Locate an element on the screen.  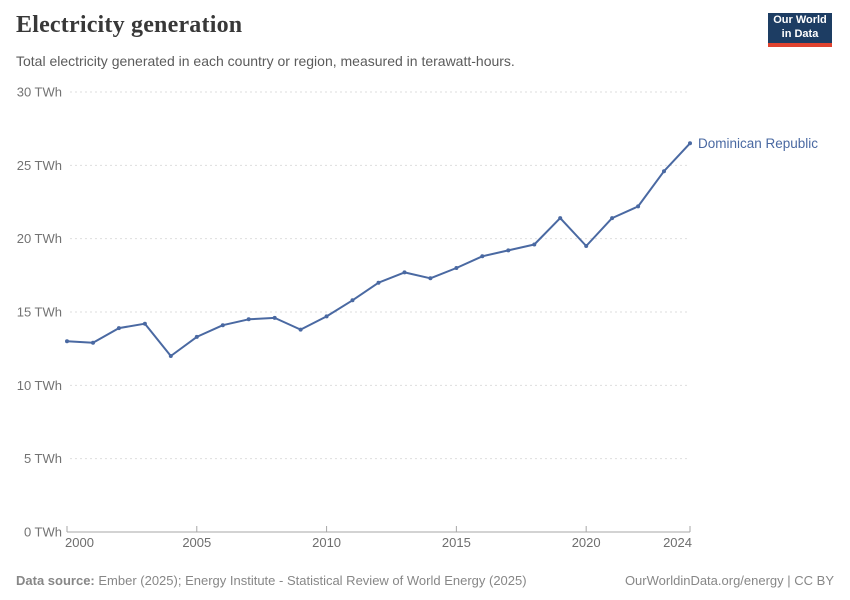
x-tick-label: 2024 is located at coordinates (677, 542).